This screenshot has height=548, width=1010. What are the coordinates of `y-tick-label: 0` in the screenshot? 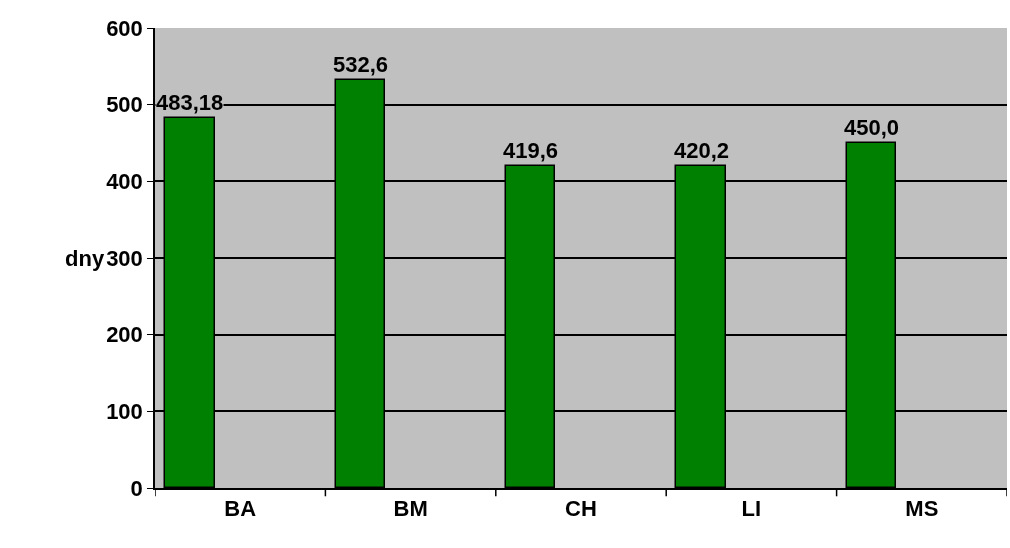 It's located at (136, 488).